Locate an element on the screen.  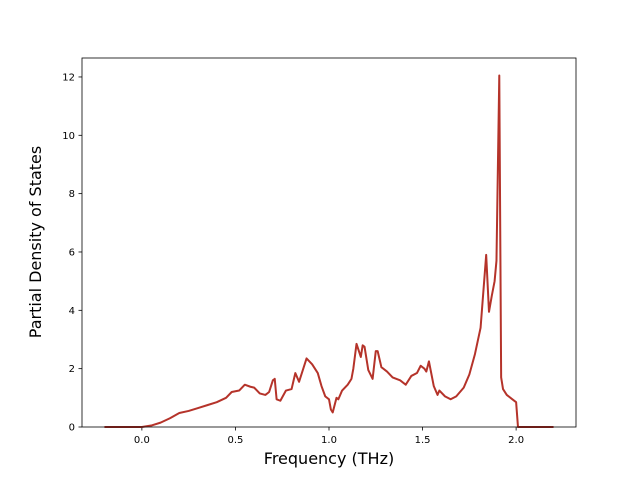
x-tick-label: 2.0 is located at coordinates (516, 440).